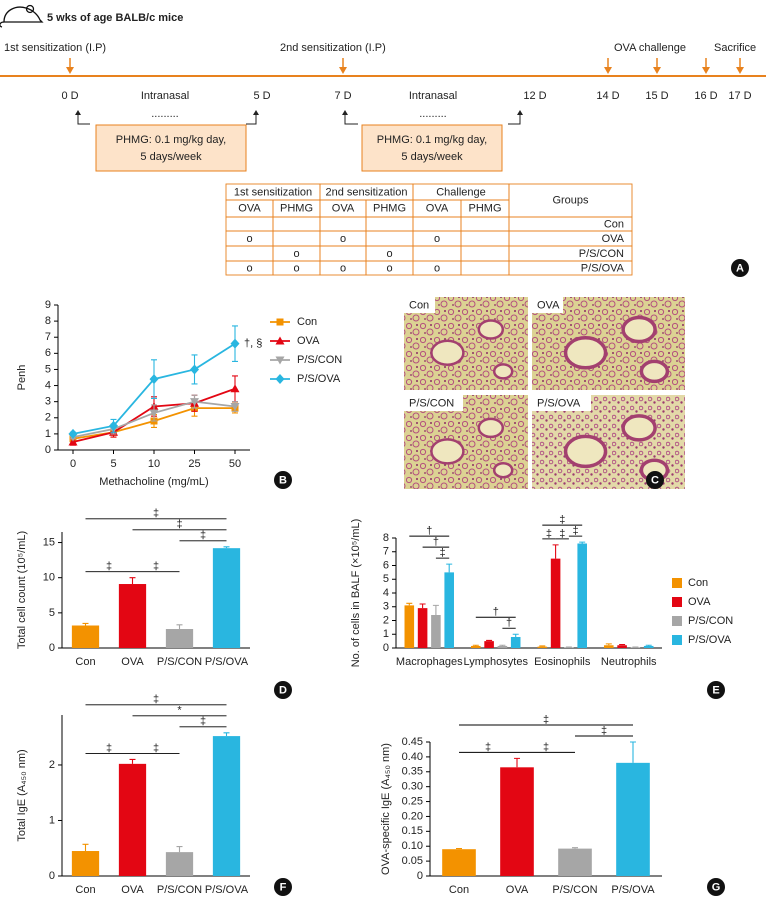  What do you see at coordinates (716, 887) in the screenshot?
I see `panel-label: G` at bounding box center [716, 887].